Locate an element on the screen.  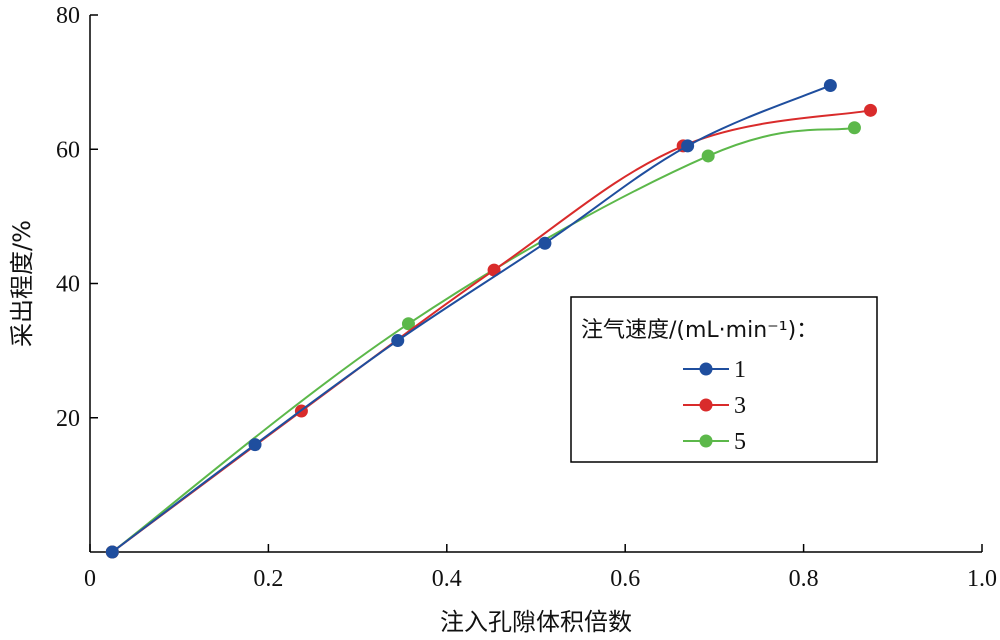
x-tick-label: 0 is located at coordinates (90, 579).